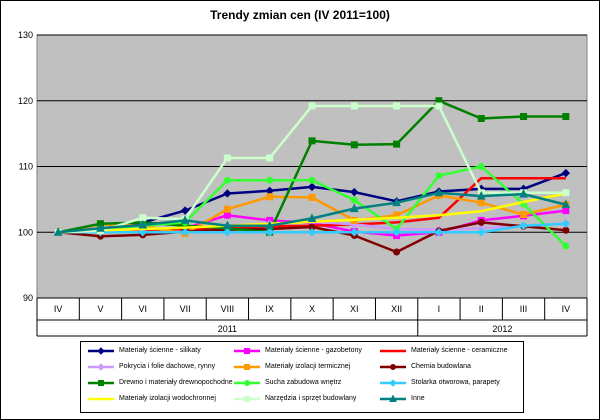 This screenshot has height=420, width=600. What do you see at coordinates (459, 350) in the screenshot?
I see `legend-label: Materiały ścienne - ceramiczne` at bounding box center [459, 350].